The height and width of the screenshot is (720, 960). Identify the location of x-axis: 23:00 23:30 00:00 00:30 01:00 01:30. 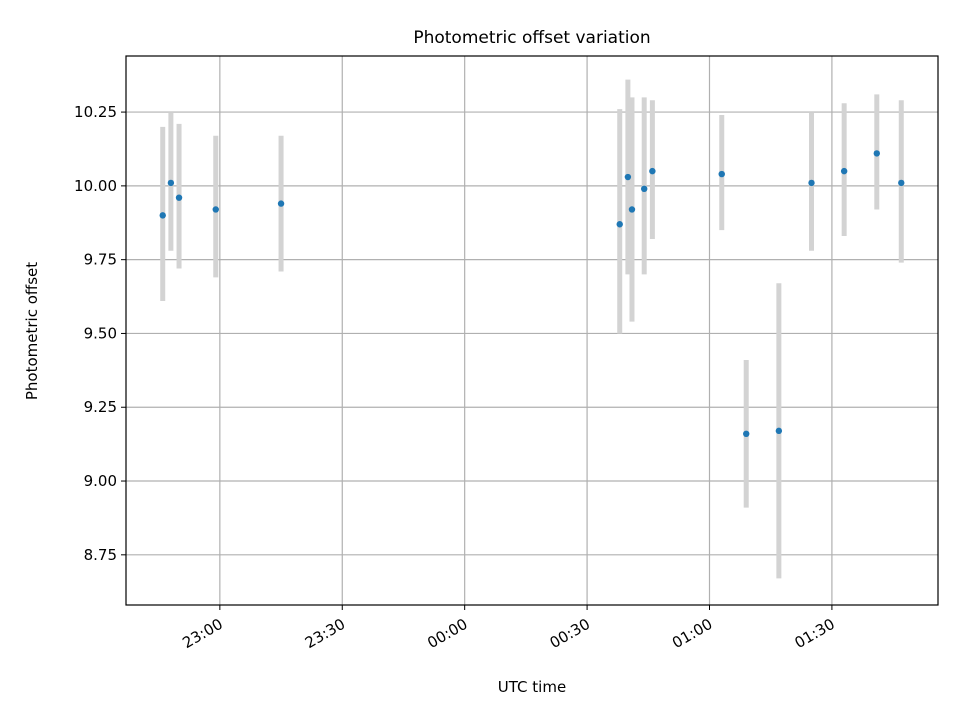
(508, 628).